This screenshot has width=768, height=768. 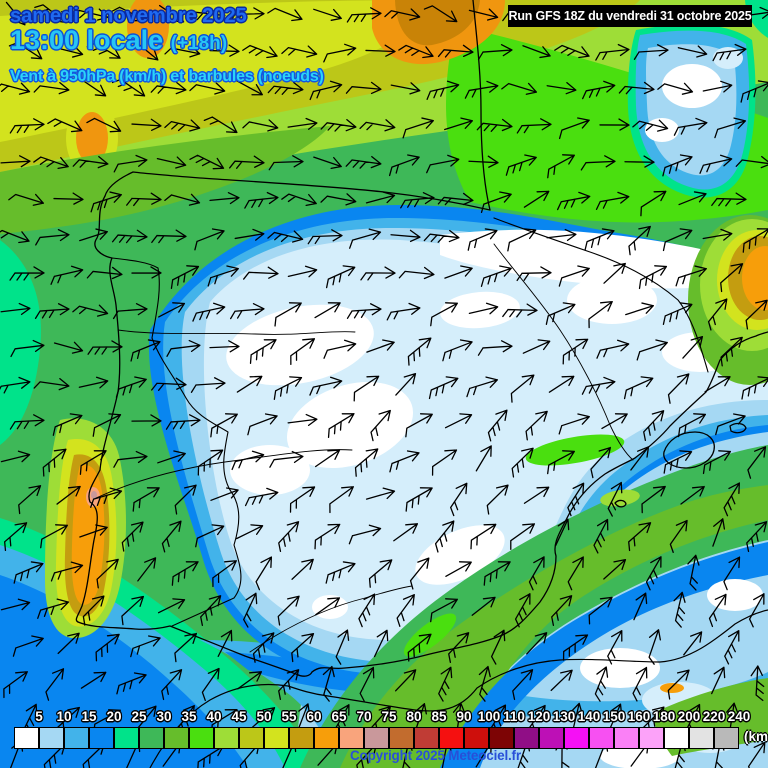 I want to click on run-info-label: Run GFS 18Z du vendredi 31 octobre 2025, so click(x=630, y=16).